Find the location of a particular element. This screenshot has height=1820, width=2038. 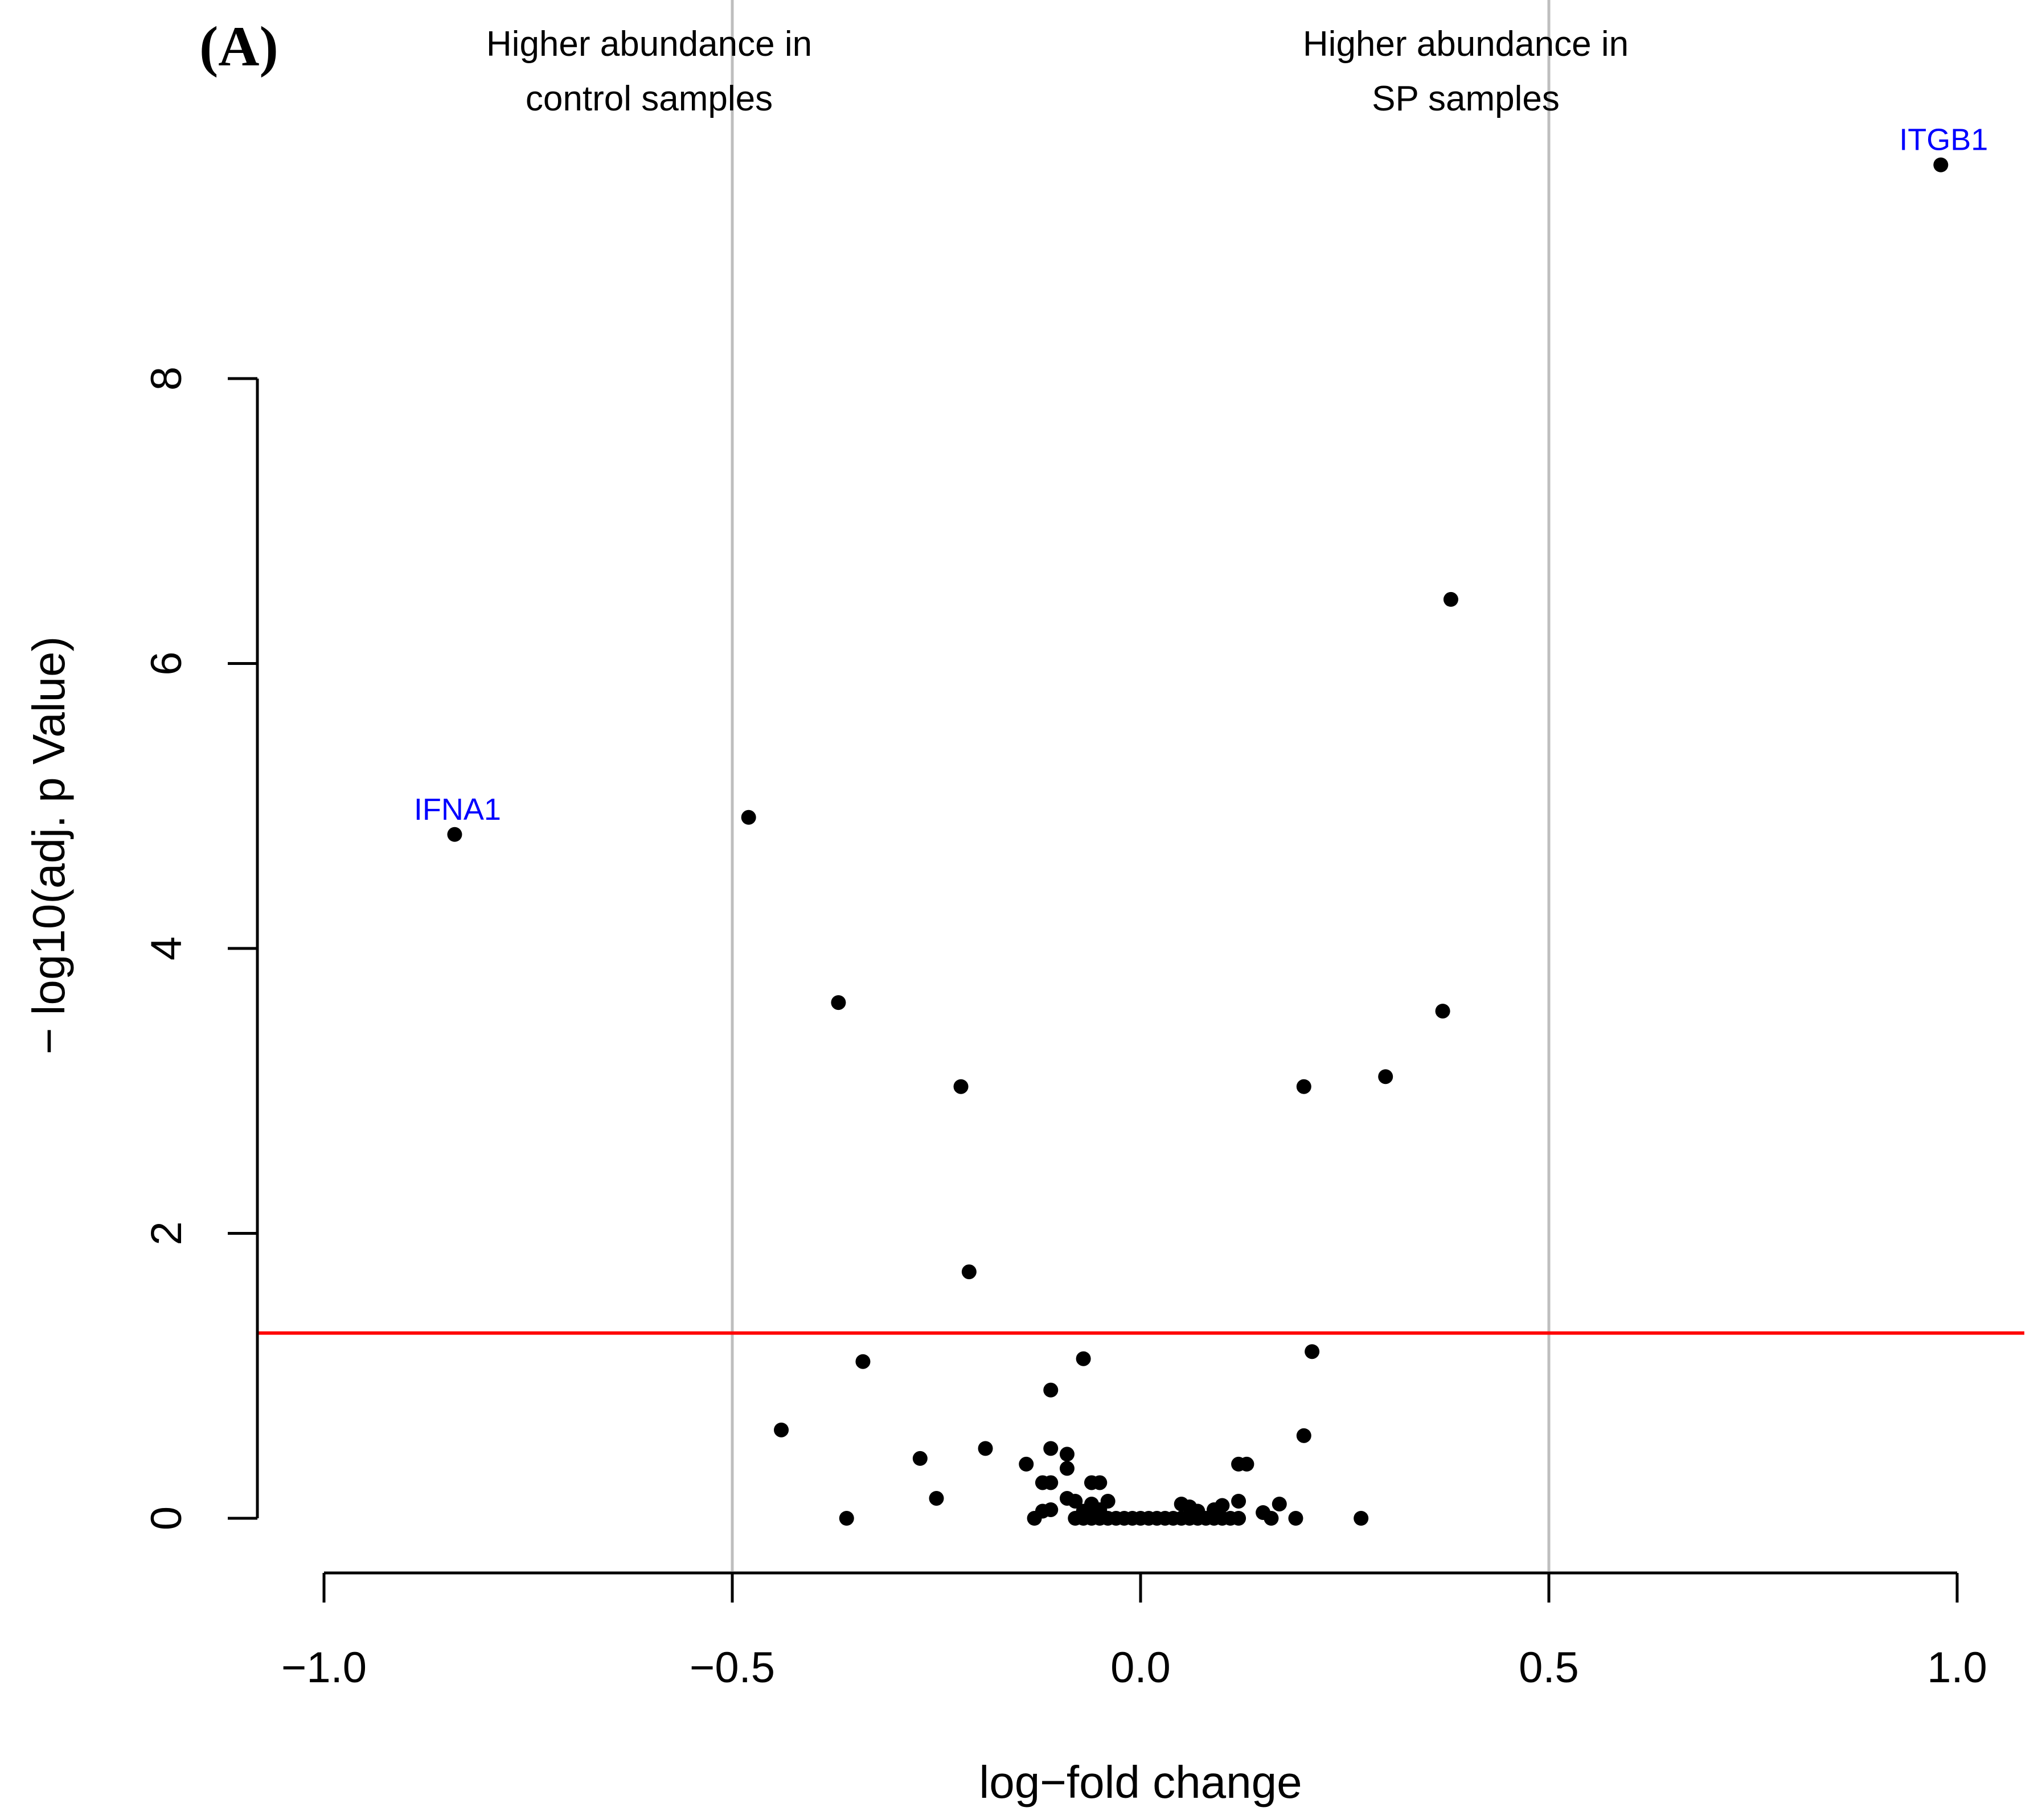

y-tick-label: 8 is located at coordinates (166, 379).